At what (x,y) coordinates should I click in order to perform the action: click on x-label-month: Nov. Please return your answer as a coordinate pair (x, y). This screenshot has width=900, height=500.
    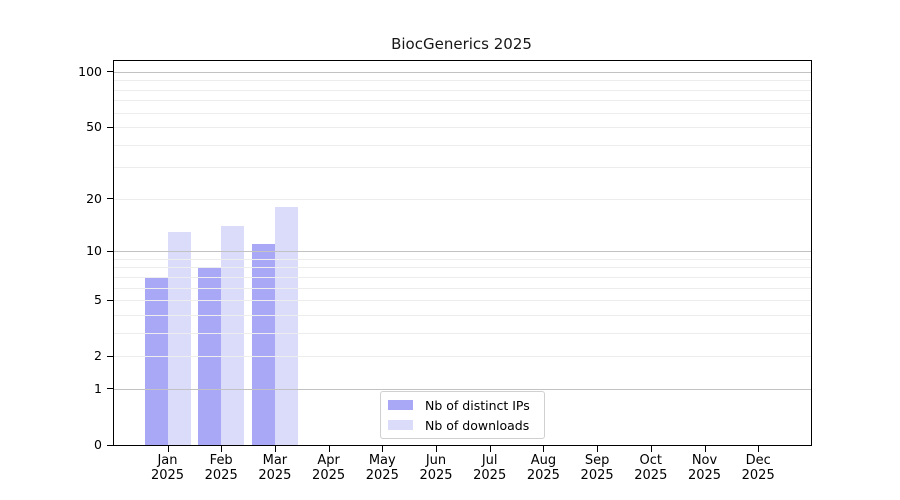
    Looking at the image, I should click on (704, 460).